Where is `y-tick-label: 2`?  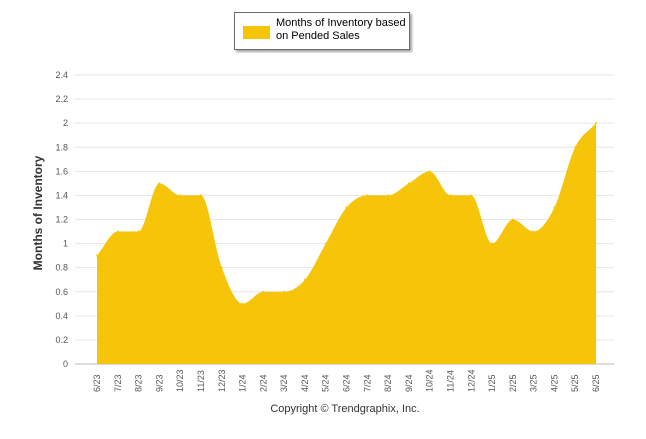
y-tick-label: 2 is located at coordinates (65, 123).